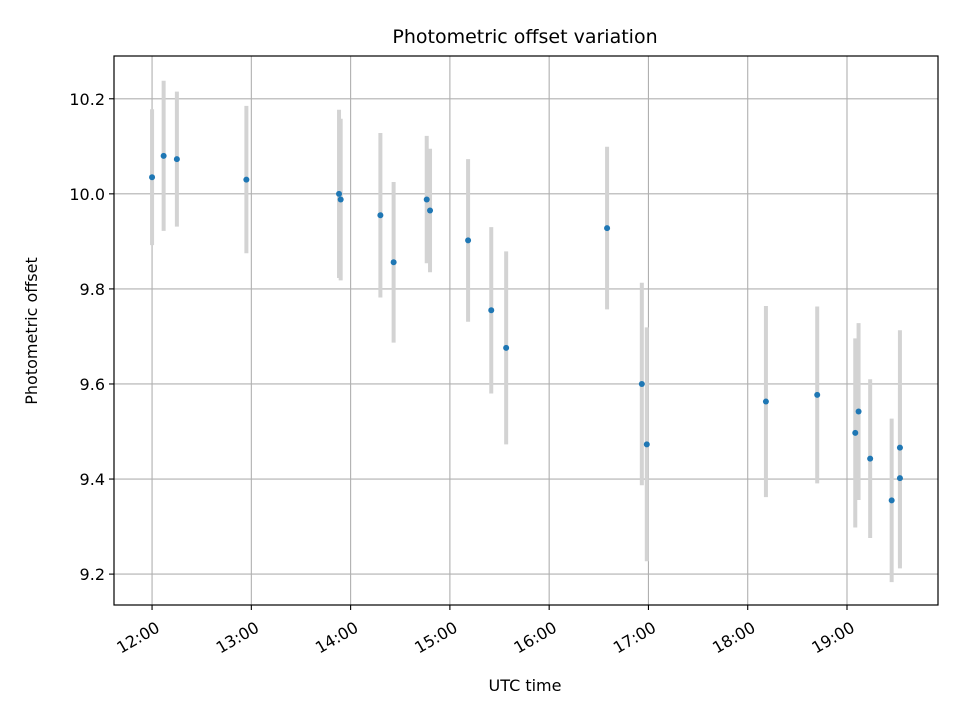 This screenshot has height=720, width=960. Describe the element at coordinates (92, 479) in the screenshot. I see `y-tick-label: 9.4` at that location.